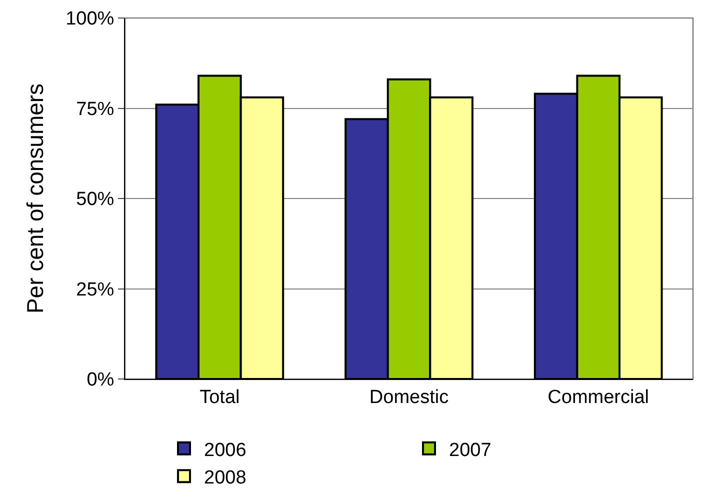 This screenshot has width=701, height=504. I want to click on legend-label: 2007, so click(470, 450).